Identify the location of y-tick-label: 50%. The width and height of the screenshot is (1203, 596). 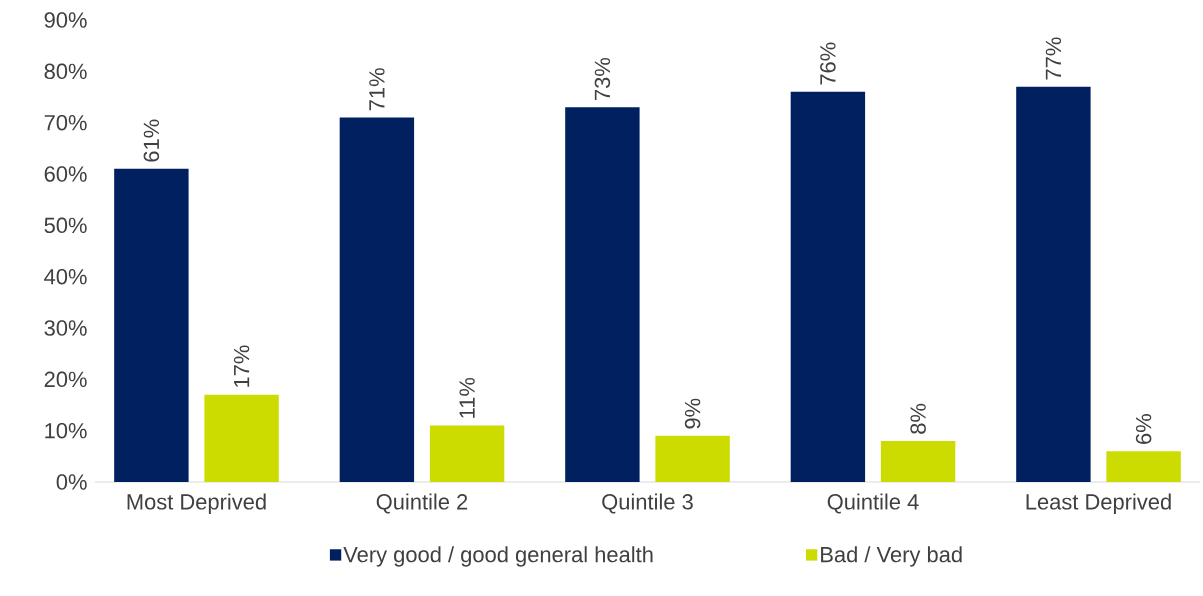
(65, 225).